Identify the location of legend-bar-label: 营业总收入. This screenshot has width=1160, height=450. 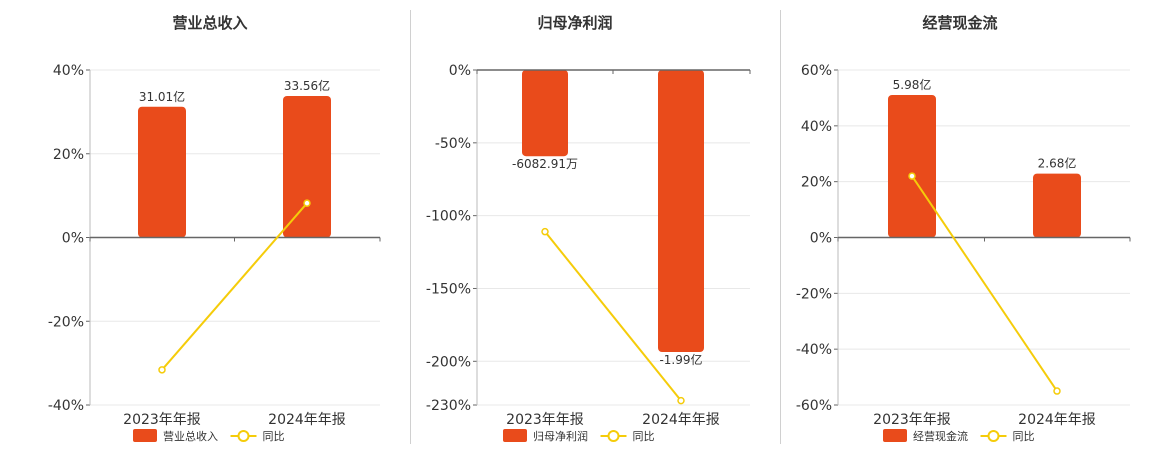
(190, 436).